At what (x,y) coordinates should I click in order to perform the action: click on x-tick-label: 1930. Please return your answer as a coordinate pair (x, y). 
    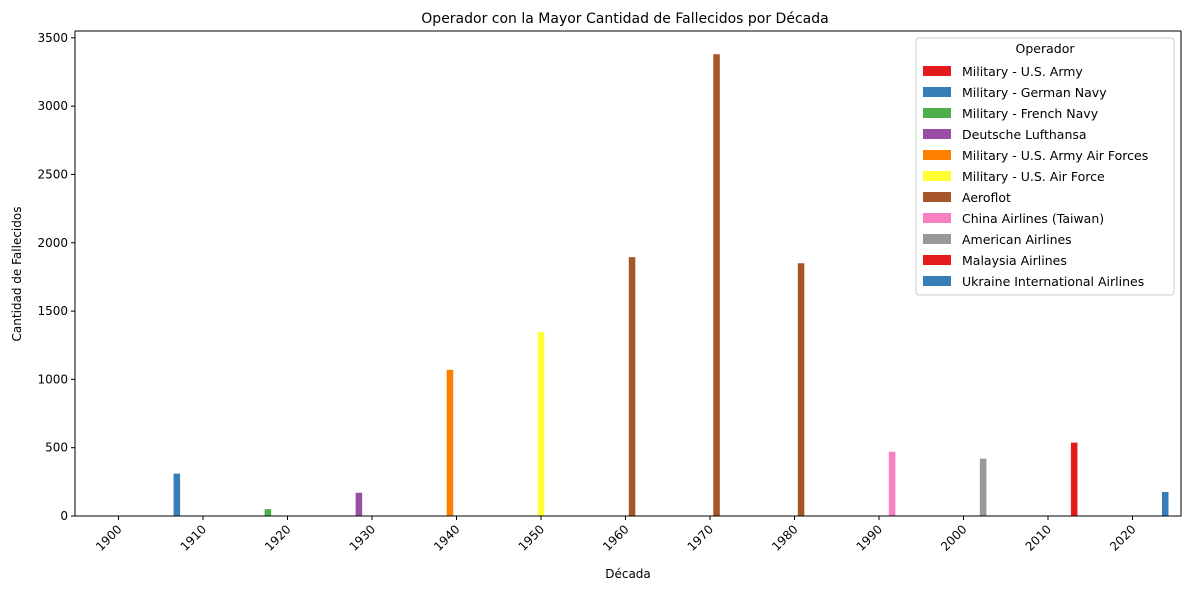
    Looking at the image, I should click on (362, 537).